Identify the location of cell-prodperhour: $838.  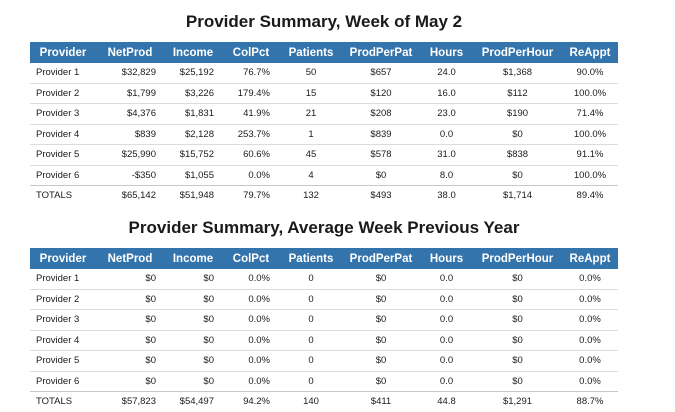
(517, 154).